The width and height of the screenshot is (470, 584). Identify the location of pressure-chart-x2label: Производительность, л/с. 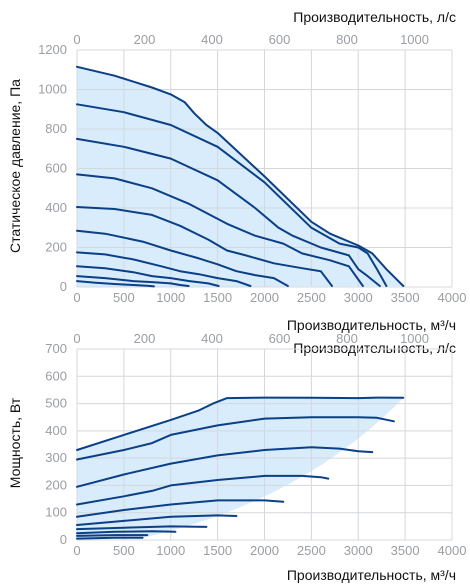
(374, 17).